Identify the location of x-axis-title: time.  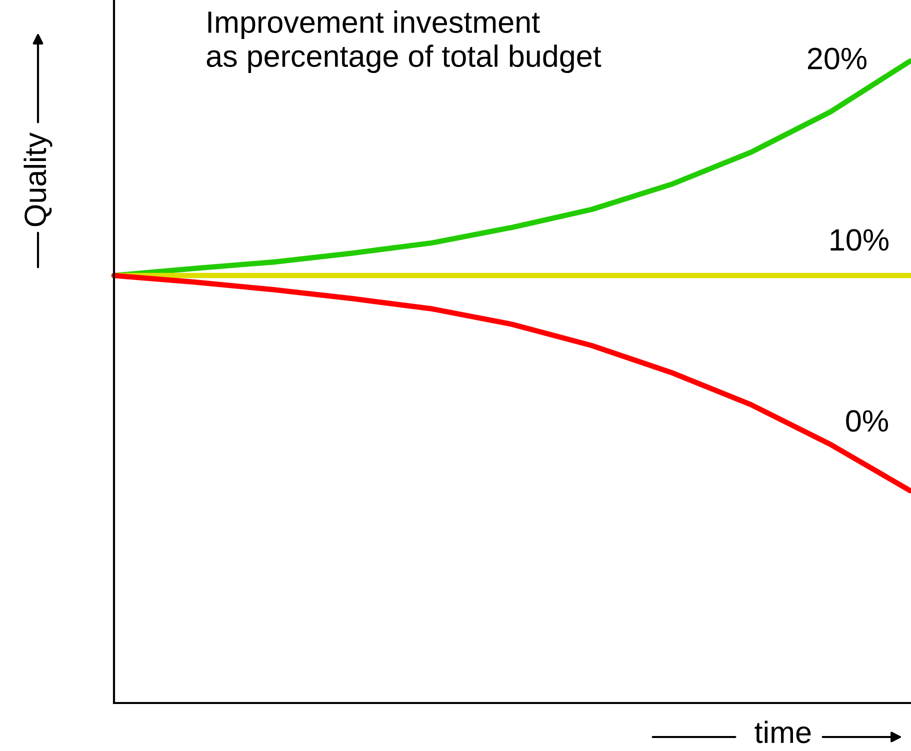
(782, 732).